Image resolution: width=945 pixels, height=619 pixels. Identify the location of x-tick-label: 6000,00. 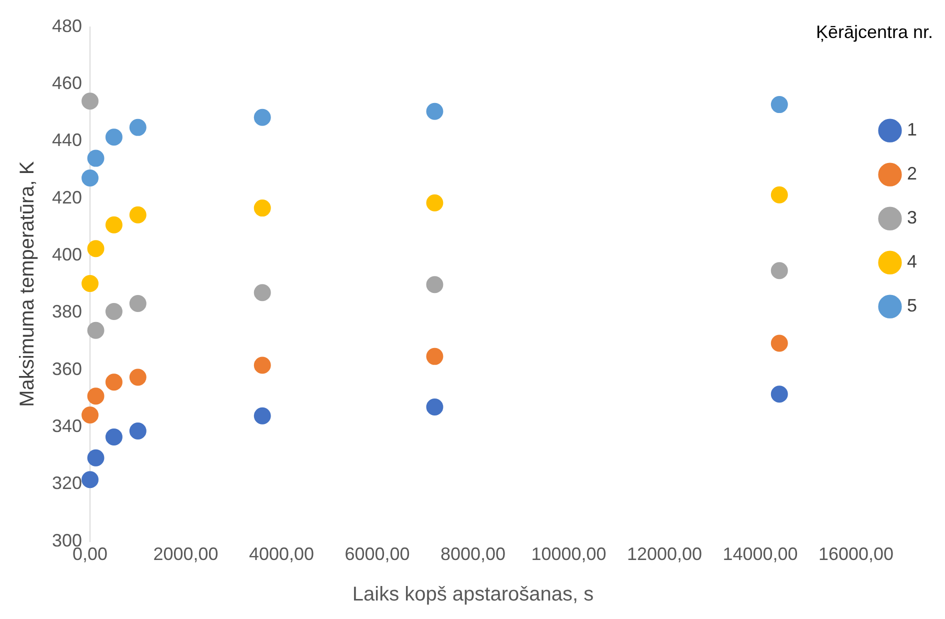
(377, 554).